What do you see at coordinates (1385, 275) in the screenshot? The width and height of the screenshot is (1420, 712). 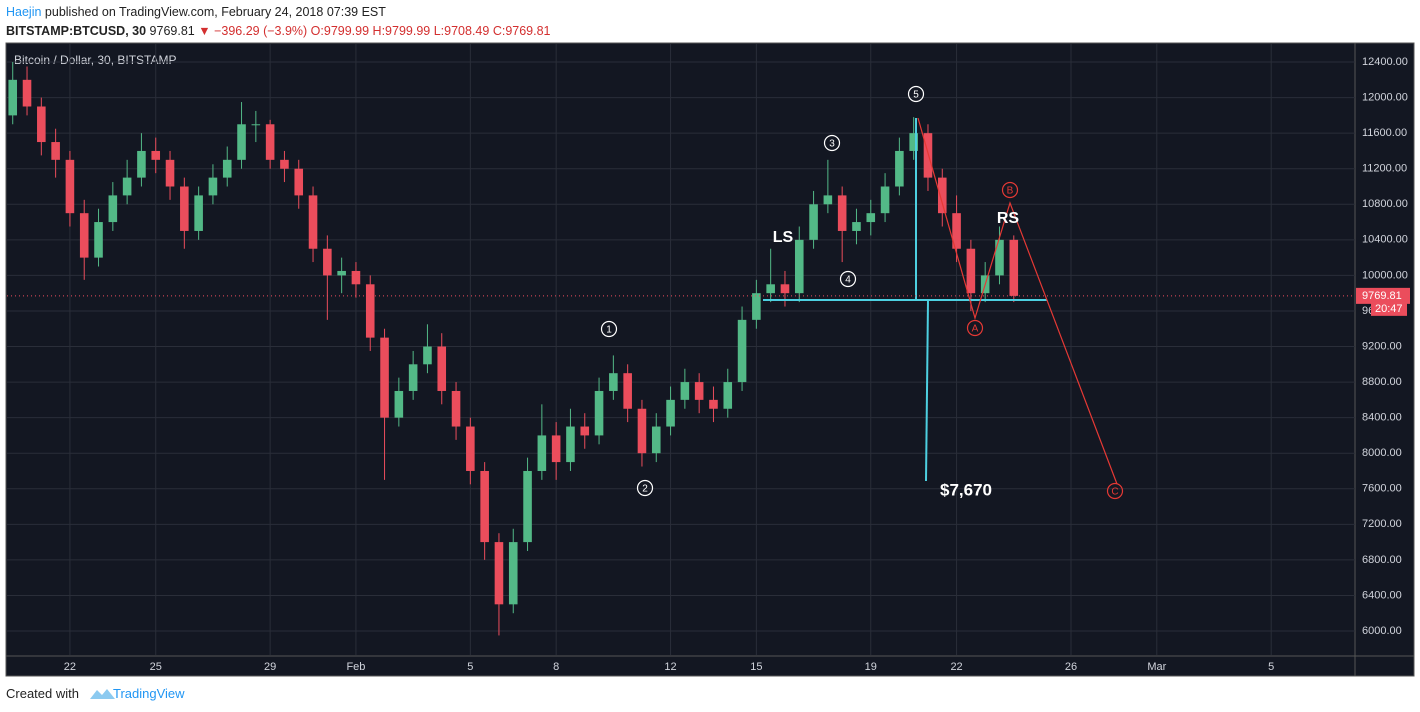 I see `y-tick-label: 10000.00` at bounding box center [1385, 275].